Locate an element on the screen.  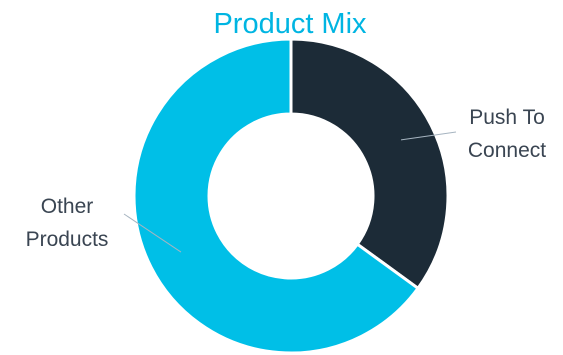
chart-title: Product Mix is located at coordinates (290, 24).